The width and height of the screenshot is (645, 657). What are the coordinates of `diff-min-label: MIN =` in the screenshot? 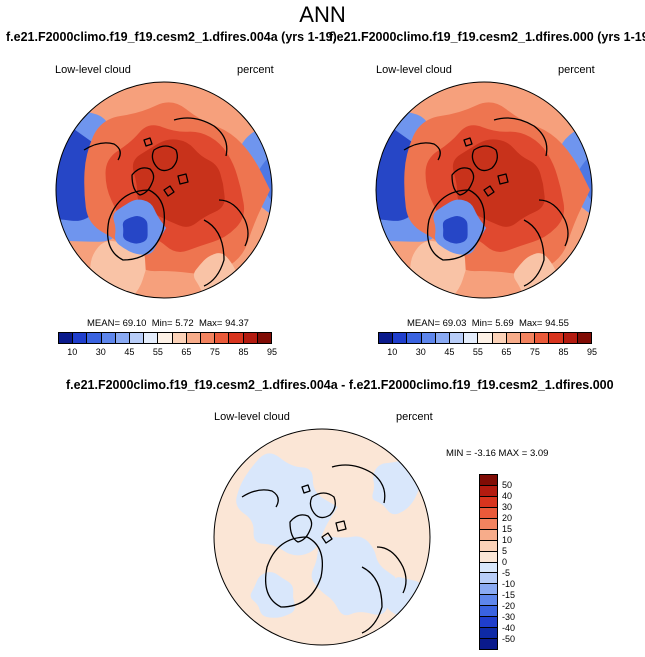 It's located at (459, 453).